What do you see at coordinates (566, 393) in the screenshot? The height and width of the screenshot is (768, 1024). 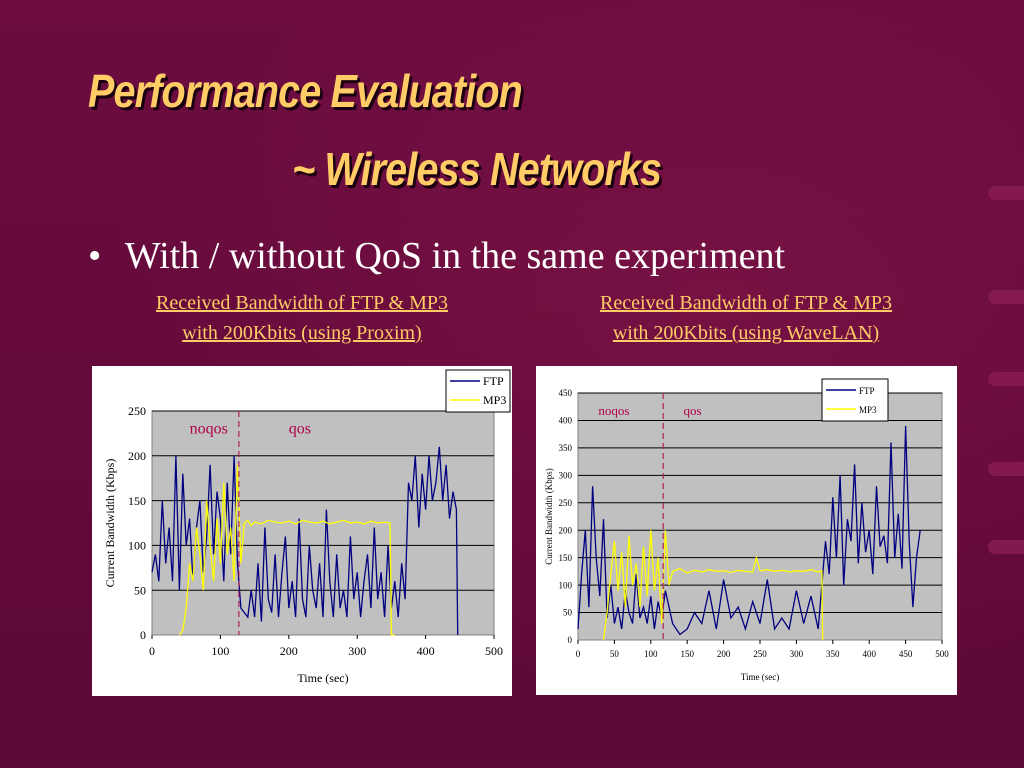 I see `y-tick-label: 450` at bounding box center [566, 393].